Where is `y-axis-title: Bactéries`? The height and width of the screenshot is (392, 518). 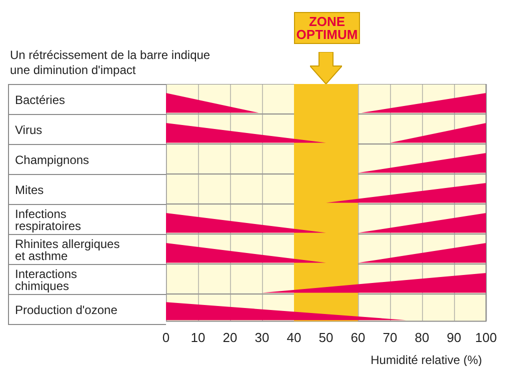
y-axis-title: Bactéries is located at coordinates (40, 99).